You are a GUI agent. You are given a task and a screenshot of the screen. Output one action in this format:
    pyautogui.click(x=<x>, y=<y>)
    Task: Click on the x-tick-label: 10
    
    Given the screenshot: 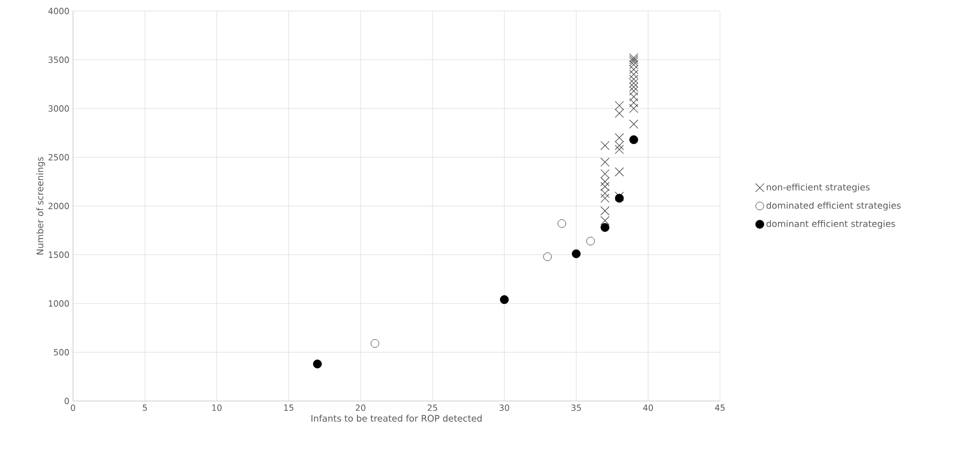 What is the action you would take?
    pyautogui.click(x=217, y=407)
    